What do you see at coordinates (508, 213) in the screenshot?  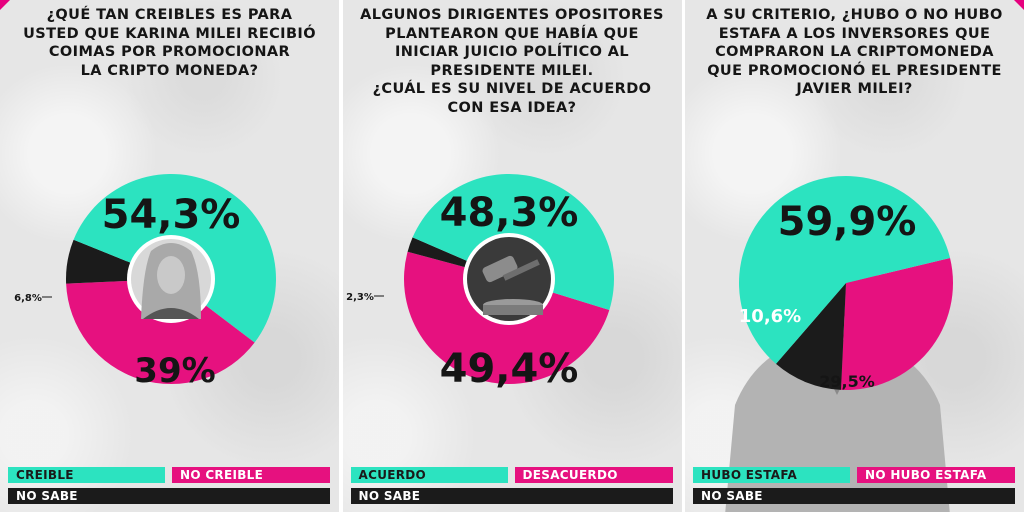 I see `data-label-acuerdo: 48,3%` at bounding box center [508, 213].